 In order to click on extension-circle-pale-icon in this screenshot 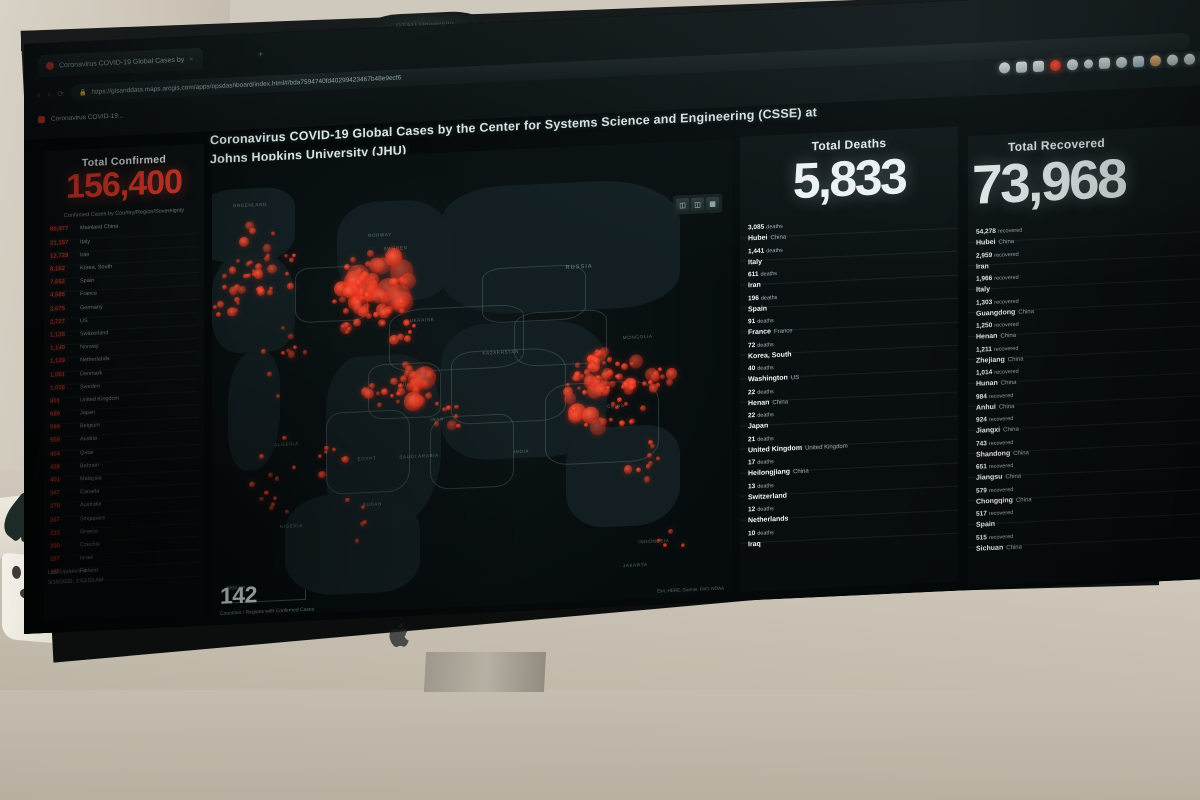, I will do `click(1121, 62)`.